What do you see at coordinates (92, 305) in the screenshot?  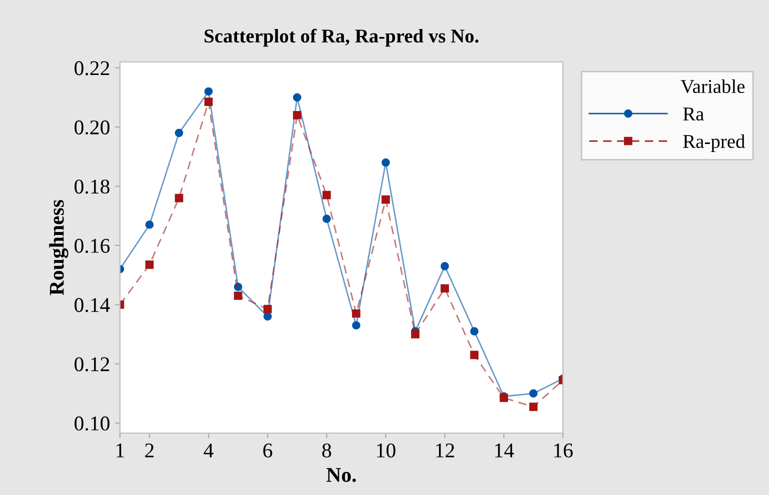 I see `y-tick-label: 0.14` at bounding box center [92, 305].